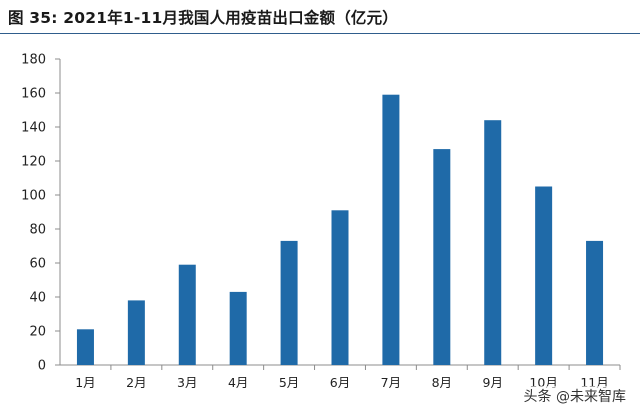  Describe the element at coordinates (203, 17) in the screenshot. I see `chart-title: 图 35: 2021年1-11月我国人用疫苗出口金额（亿元）` at that location.